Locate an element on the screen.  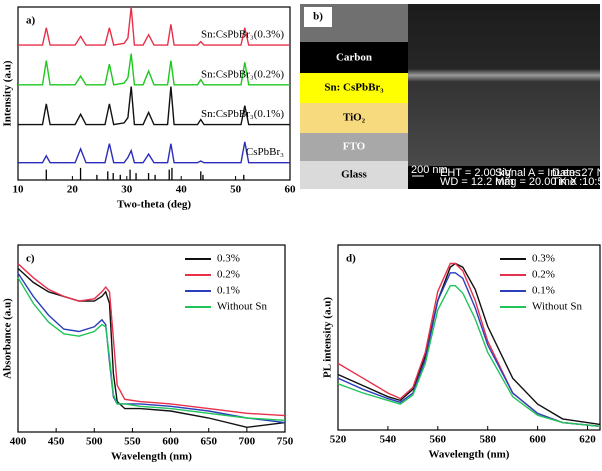
layer-label: Sn: CsPbBr₃ is located at coordinates (354, 88).